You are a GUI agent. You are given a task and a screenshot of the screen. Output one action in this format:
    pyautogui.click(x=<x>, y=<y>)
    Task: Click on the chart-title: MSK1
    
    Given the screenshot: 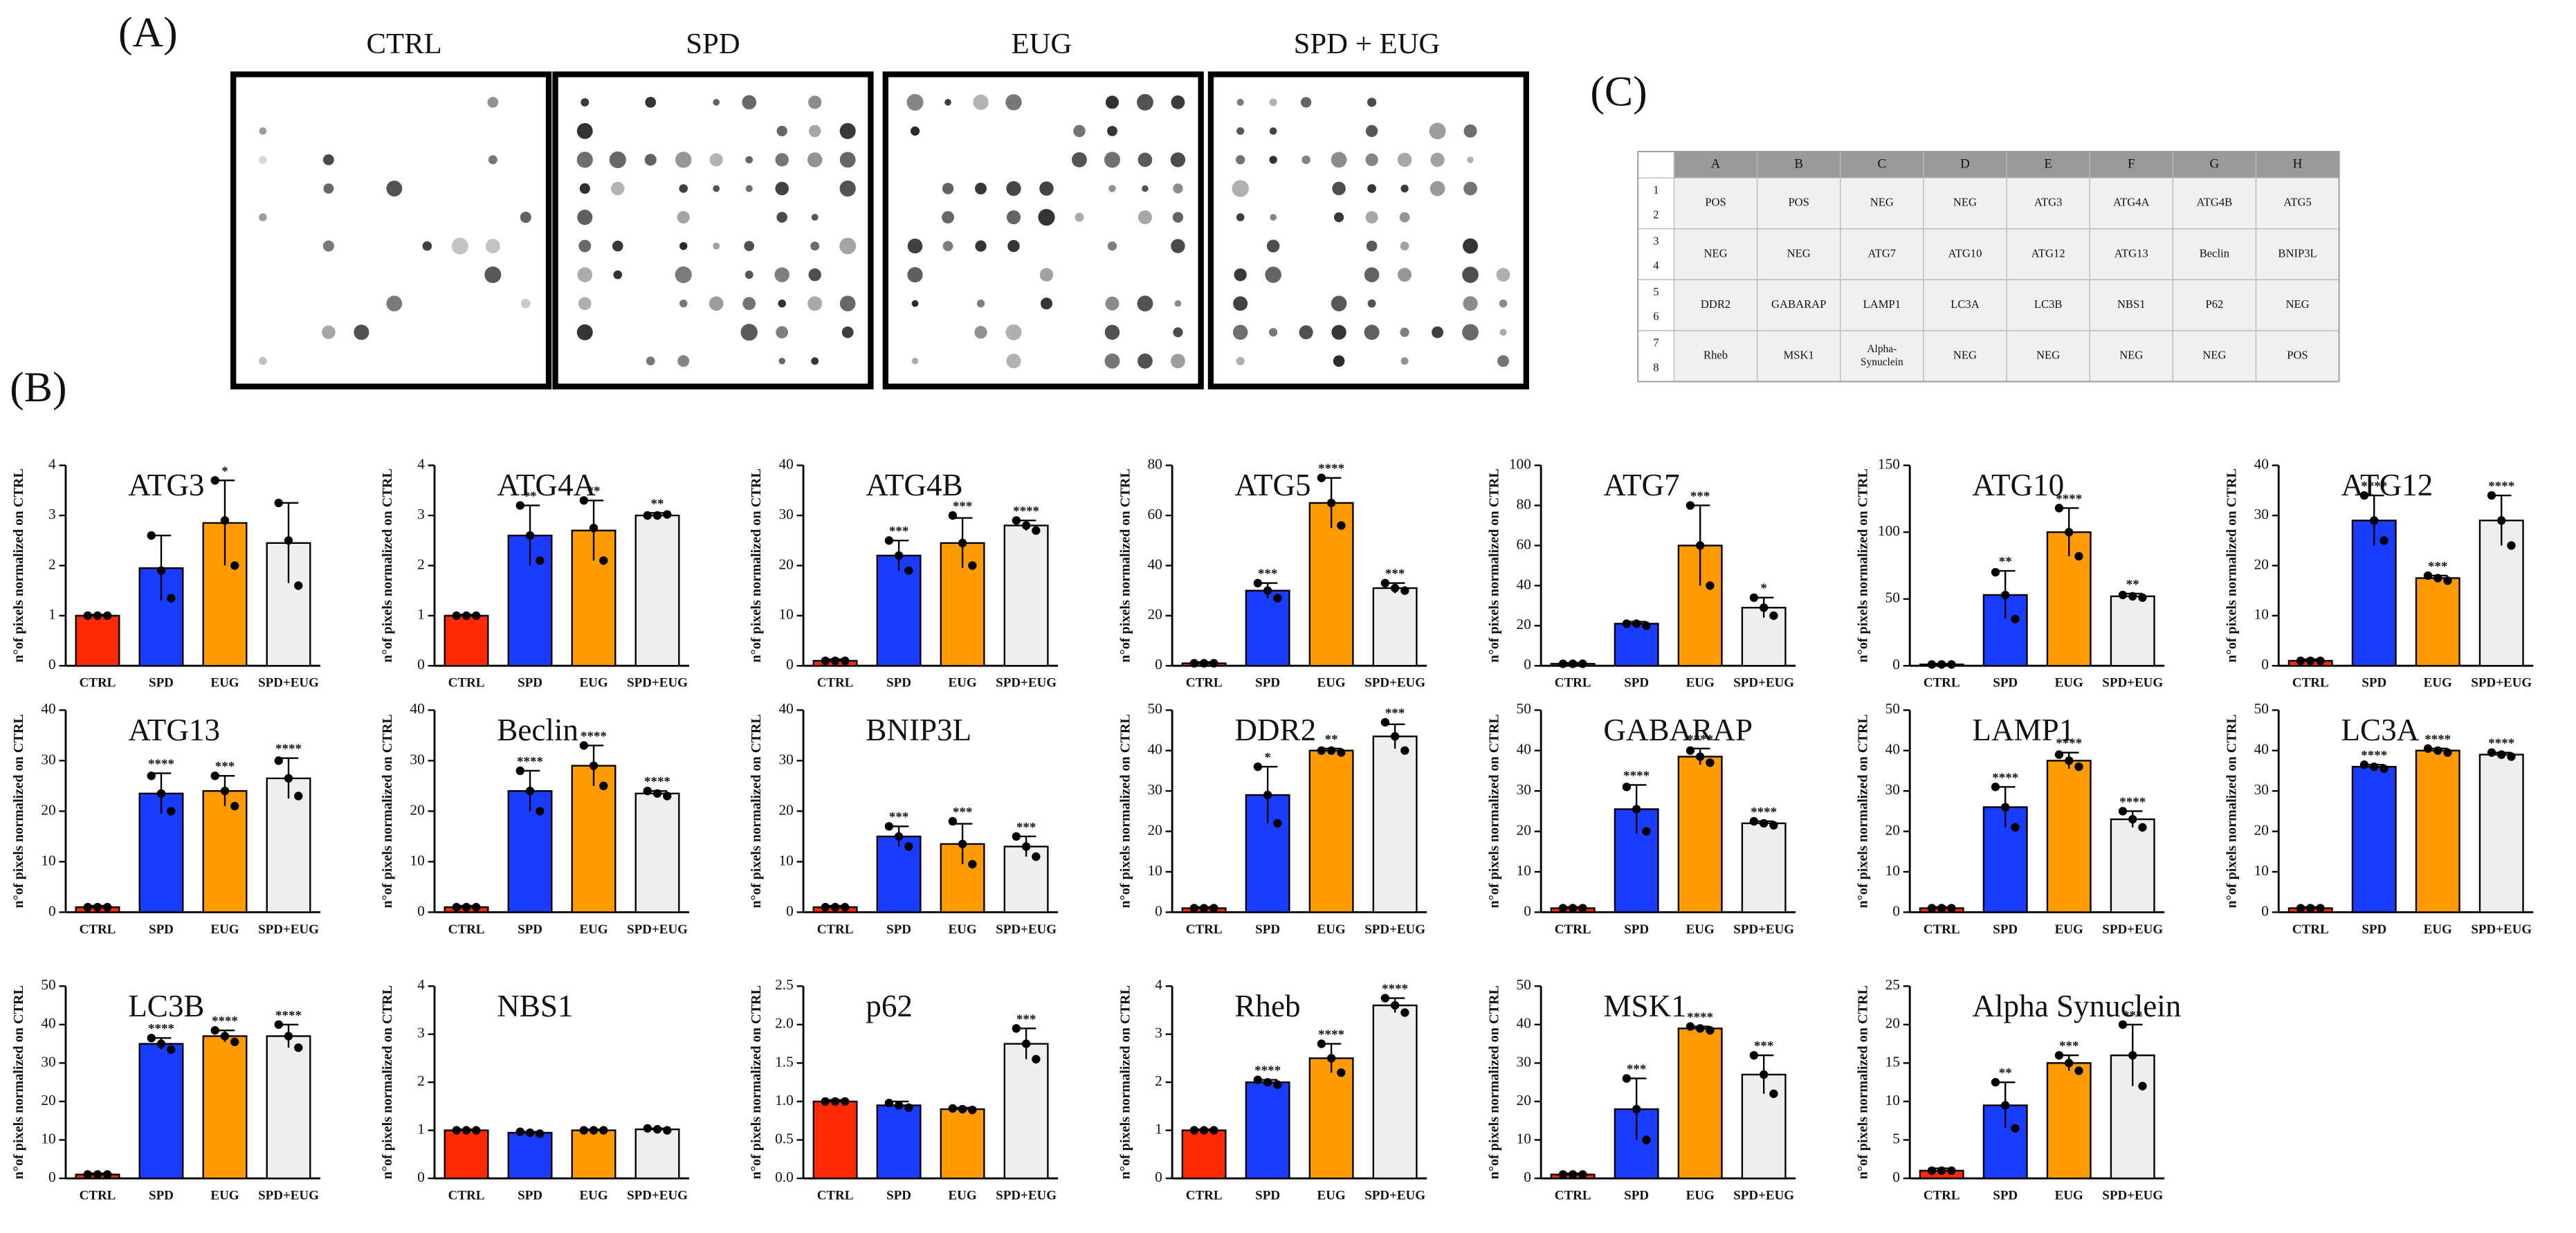 What is the action you would take?
    pyautogui.click(x=1645, y=1006)
    